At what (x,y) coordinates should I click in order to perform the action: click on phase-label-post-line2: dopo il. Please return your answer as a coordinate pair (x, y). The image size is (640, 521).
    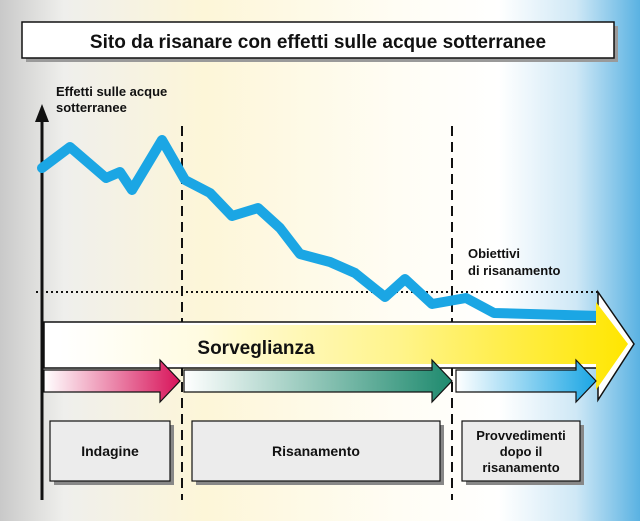
    Looking at the image, I should click on (521, 451).